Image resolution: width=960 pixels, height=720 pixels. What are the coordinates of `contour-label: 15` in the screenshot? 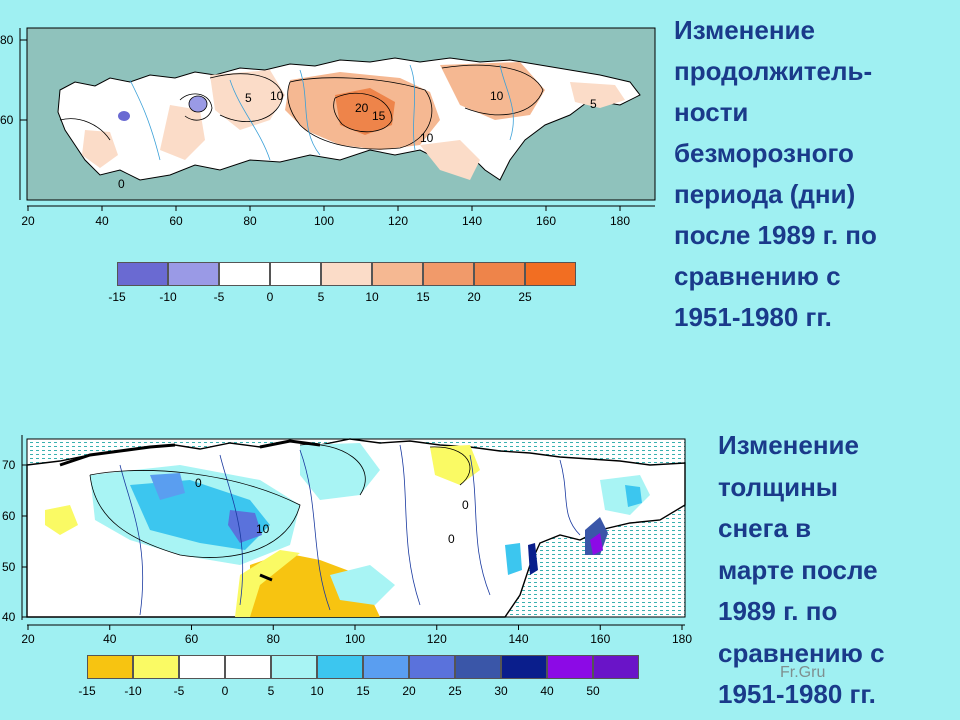 It's located at (379, 116).